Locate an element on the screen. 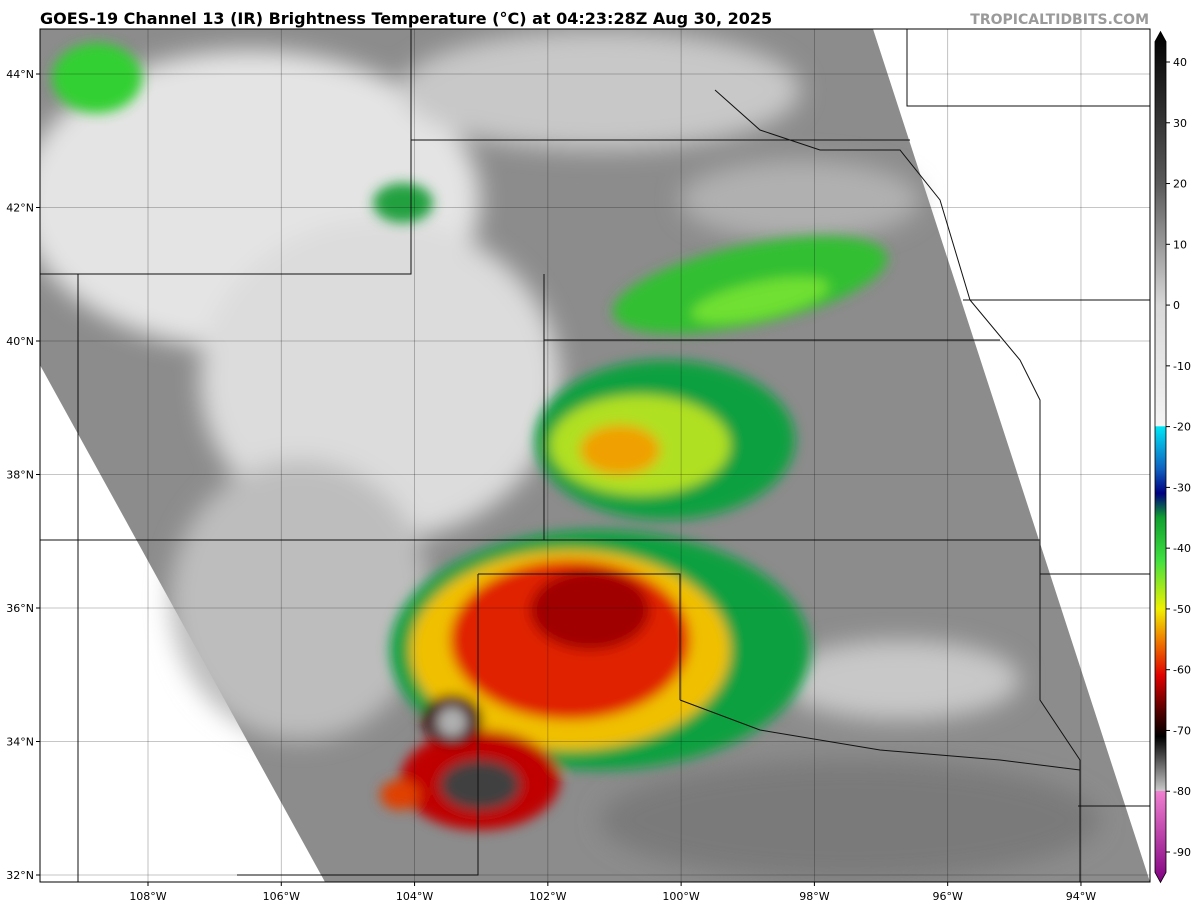 The height and width of the screenshot is (910, 1200). lon-tick-label: 106°W is located at coordinates (281, 896).